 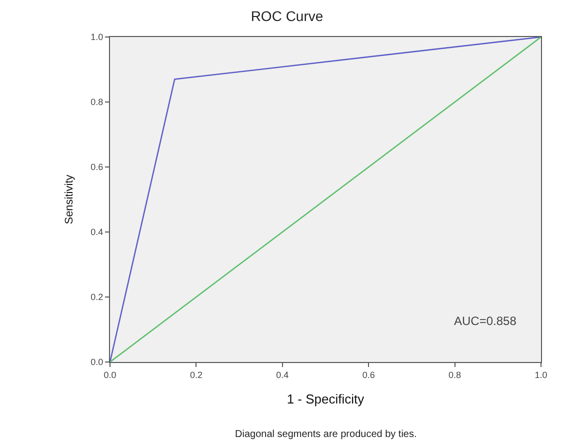 What do you see at coordinates (455, 375) in the screenshot?
I see `x-tick-label: 0.8` at bounding box center [455, 375].